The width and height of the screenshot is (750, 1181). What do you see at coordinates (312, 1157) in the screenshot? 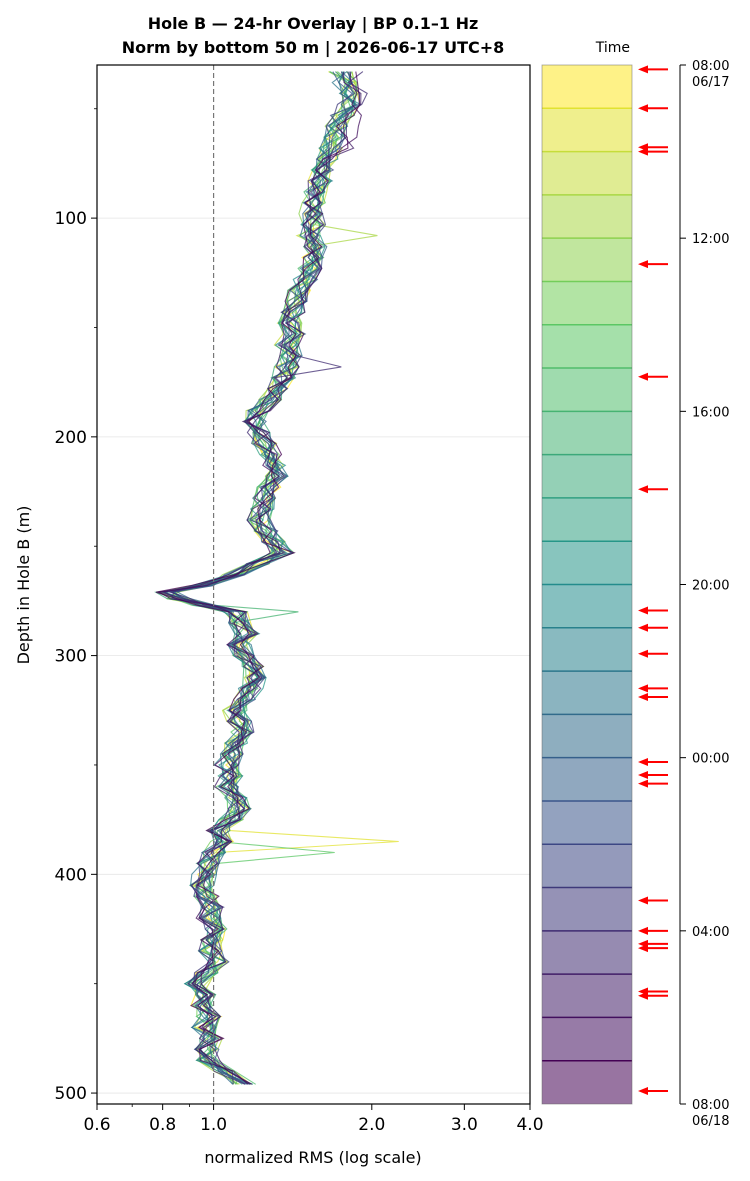
I see `x-axis-label: normalized RMS (log scale)` at bounding box center [312, 1157].